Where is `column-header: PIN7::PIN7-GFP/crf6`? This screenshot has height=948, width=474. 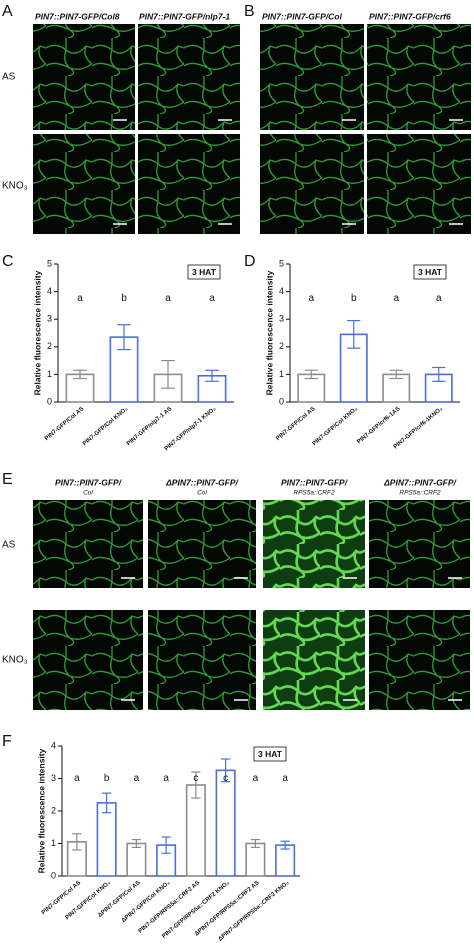 column-header: PIN7::PIN7-GFP/crf6 is located at coordinates (410, 16).